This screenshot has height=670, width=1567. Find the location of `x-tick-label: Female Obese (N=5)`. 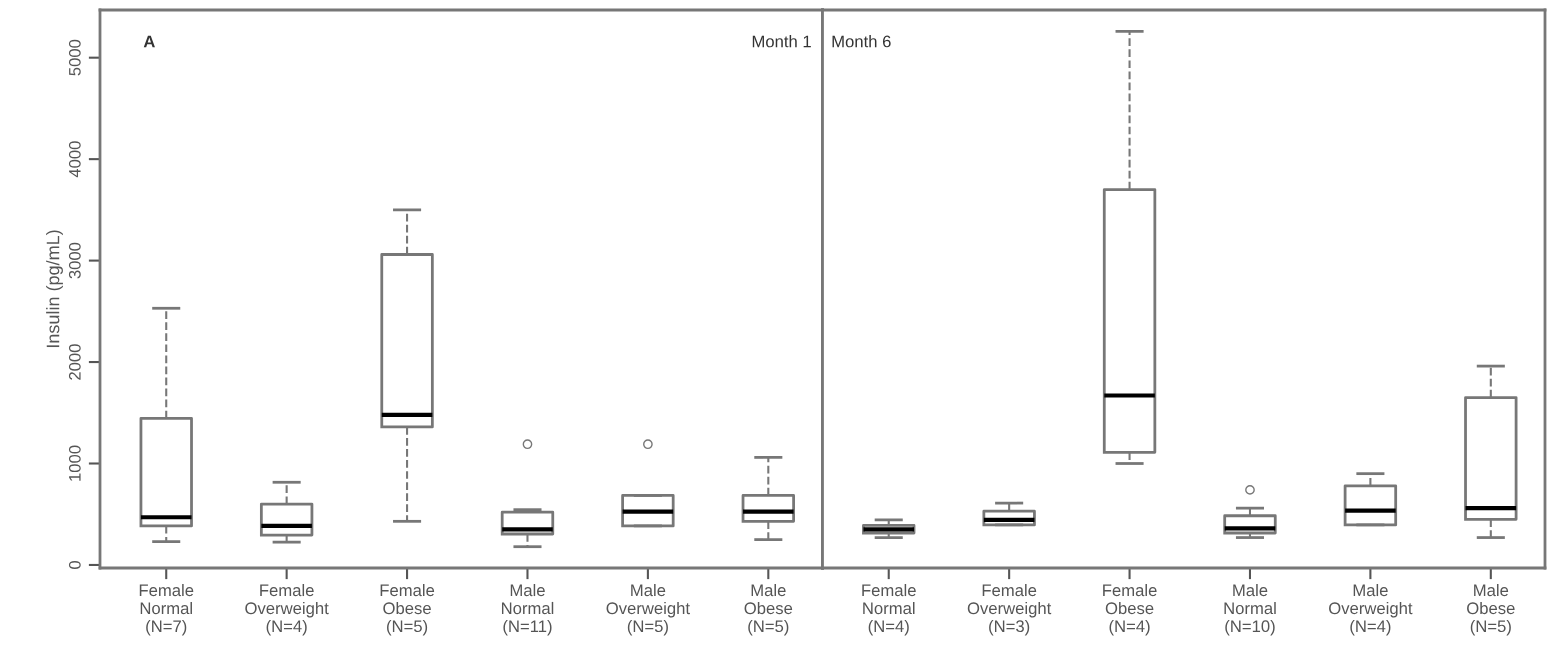

x-tick-label: Female Obese (N=5) is located at coordinates (407, 609).